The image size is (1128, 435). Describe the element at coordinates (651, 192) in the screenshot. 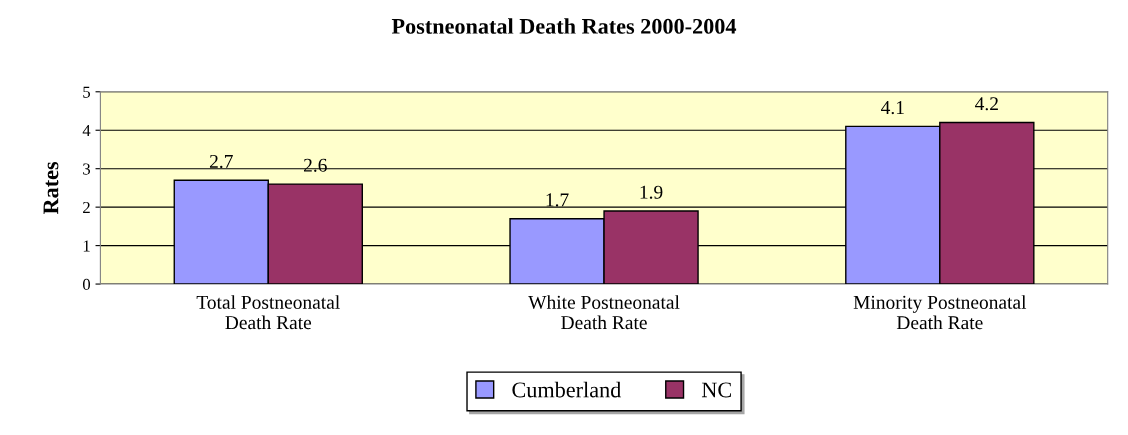

I see `data-label: 1.9` at that location.